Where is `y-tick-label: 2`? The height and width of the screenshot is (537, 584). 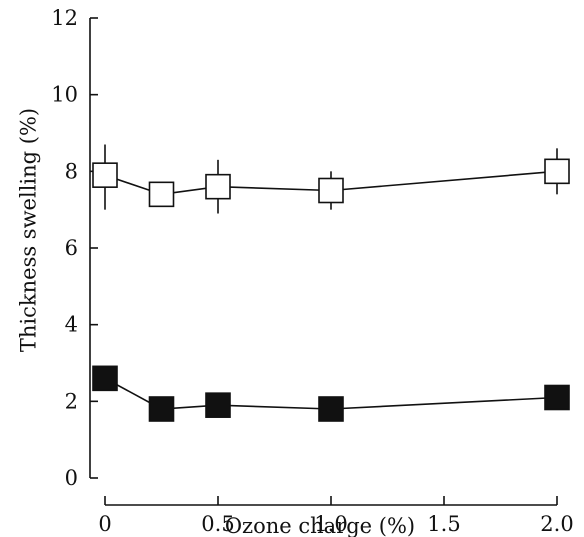
y-tick-label: 2 is located at coordinates (71, 401).